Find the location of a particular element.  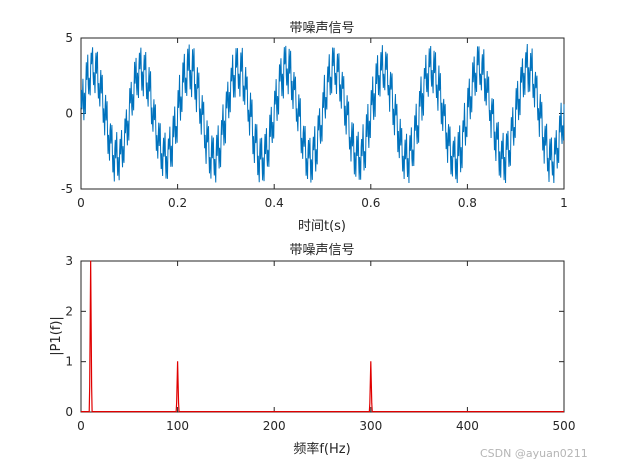

spectrum-plot-xlabel: 频率f(Hz) is located at coordinates (321, 449).